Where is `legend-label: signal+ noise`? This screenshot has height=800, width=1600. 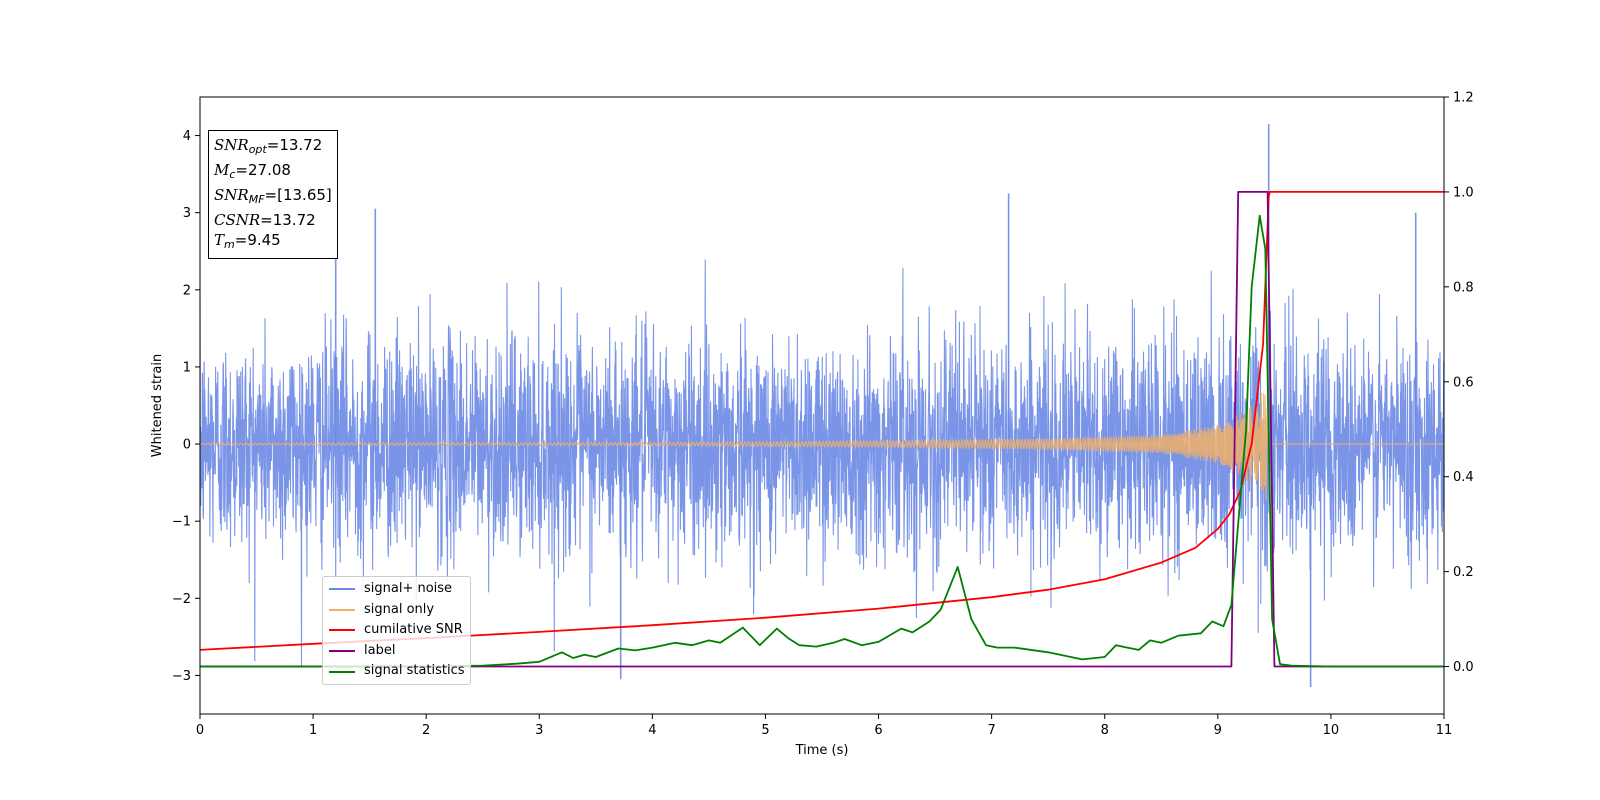 legend-label: signal+ noise is located at coordinates (408, 588).